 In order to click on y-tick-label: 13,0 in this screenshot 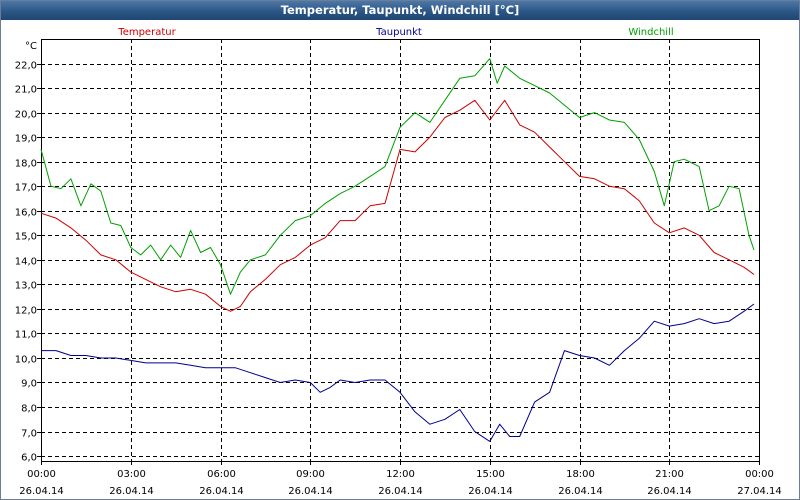, I will do `click(26, 286)`.